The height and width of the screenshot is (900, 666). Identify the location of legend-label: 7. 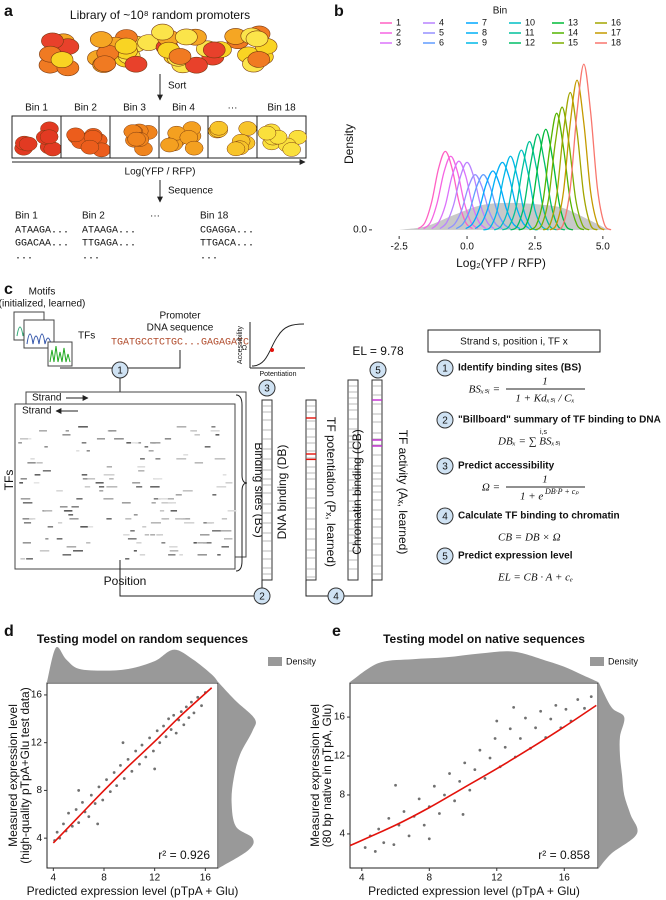
(484, 22).